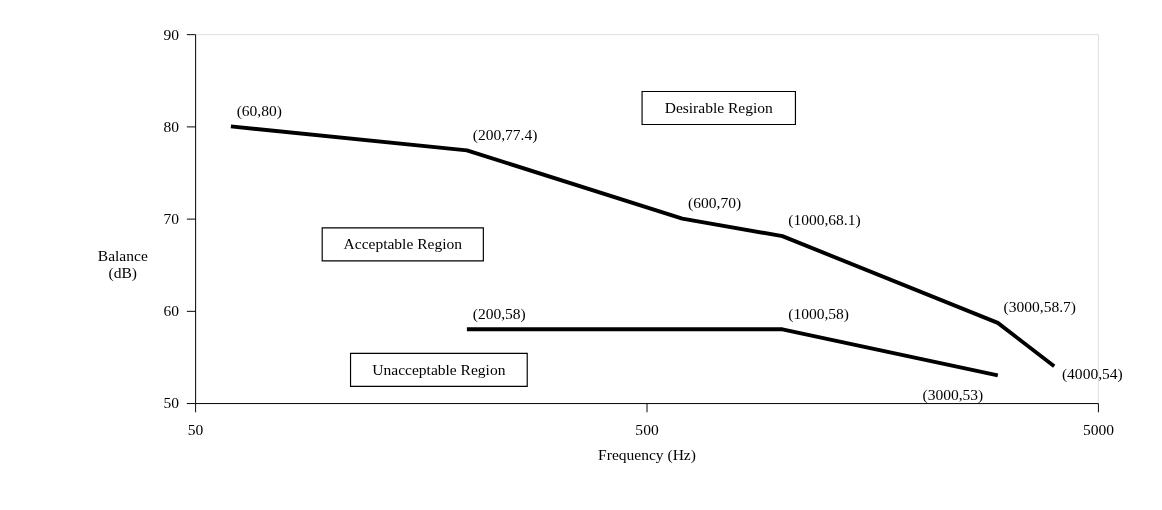 The image size is (1162, 510). Describe the element at coordinates (715, 202) in the screenshot. I see `annotation: (600,70)` at that location.